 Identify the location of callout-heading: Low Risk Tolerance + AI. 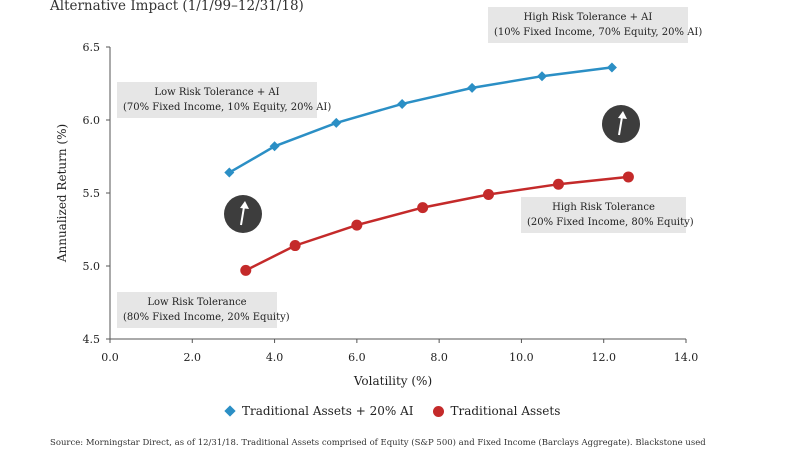
(217, 92).